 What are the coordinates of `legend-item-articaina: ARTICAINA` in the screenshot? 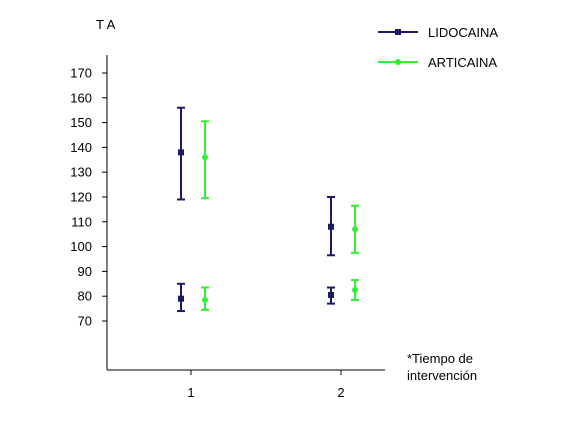 It's located at (437, 62).